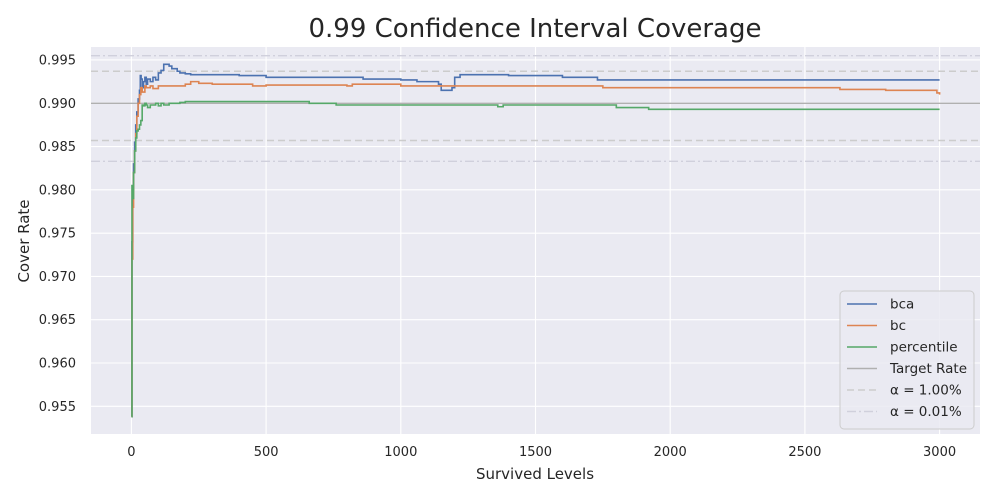 This screenshot has height=500, width=1000. Describe the element at coordinates (902, 305) in the screenshot. I see `legend-label: bca` at that location.